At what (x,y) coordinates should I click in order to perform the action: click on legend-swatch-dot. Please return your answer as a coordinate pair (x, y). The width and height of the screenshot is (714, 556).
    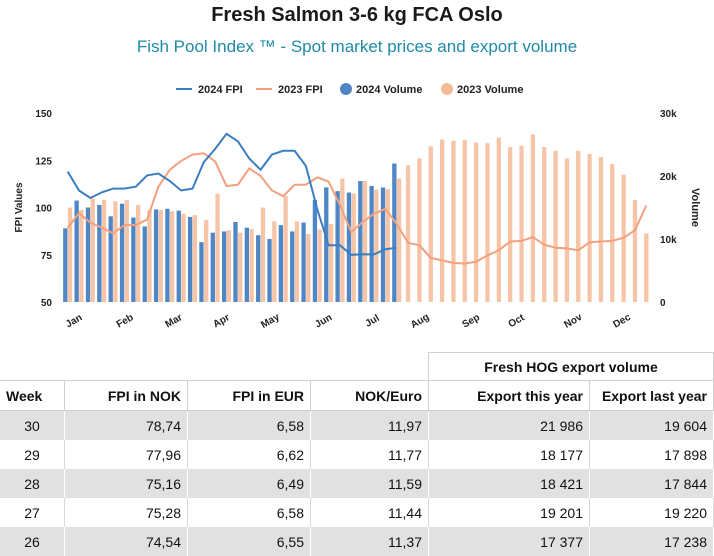
    Looking at the image, I should click on (447, 89).